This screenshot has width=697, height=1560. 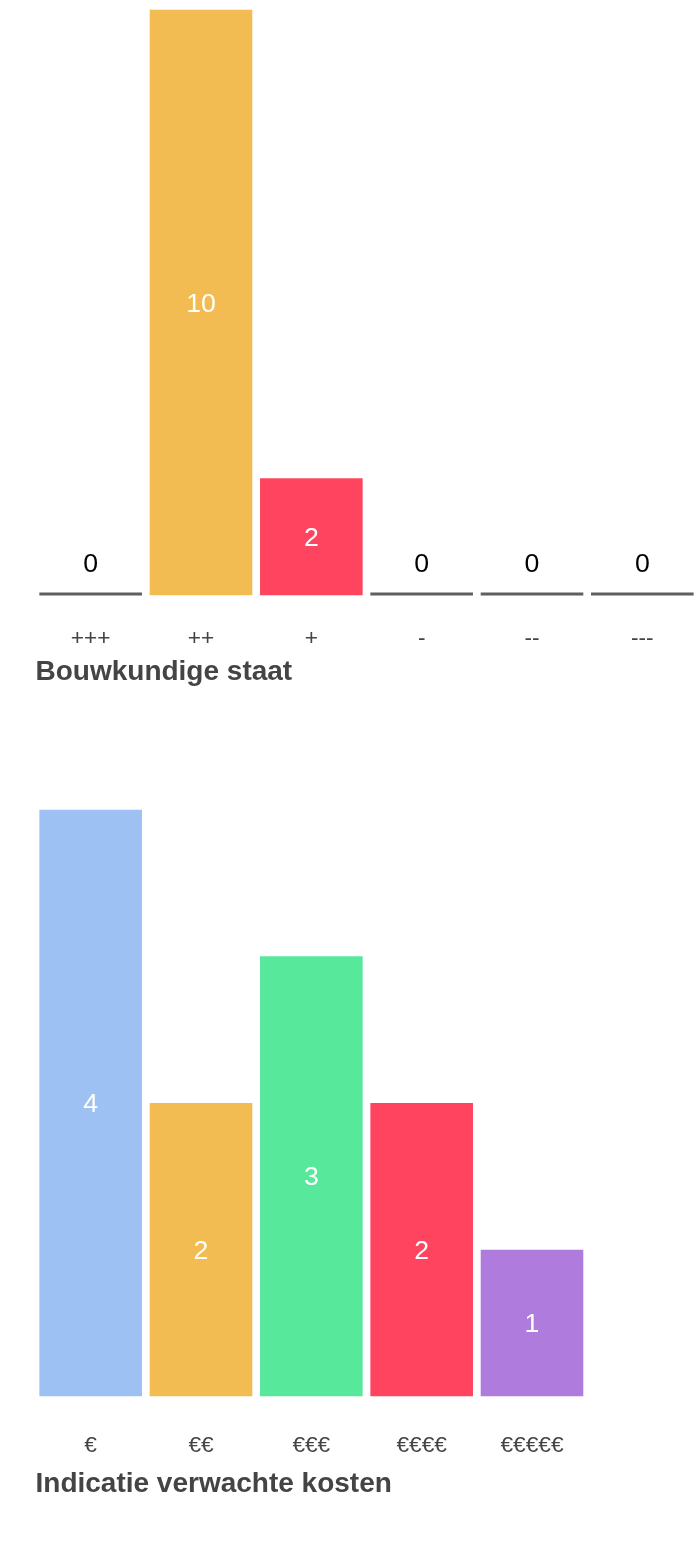 I want to click on text: Bouwkundige staat, so click(x=164, y=670).